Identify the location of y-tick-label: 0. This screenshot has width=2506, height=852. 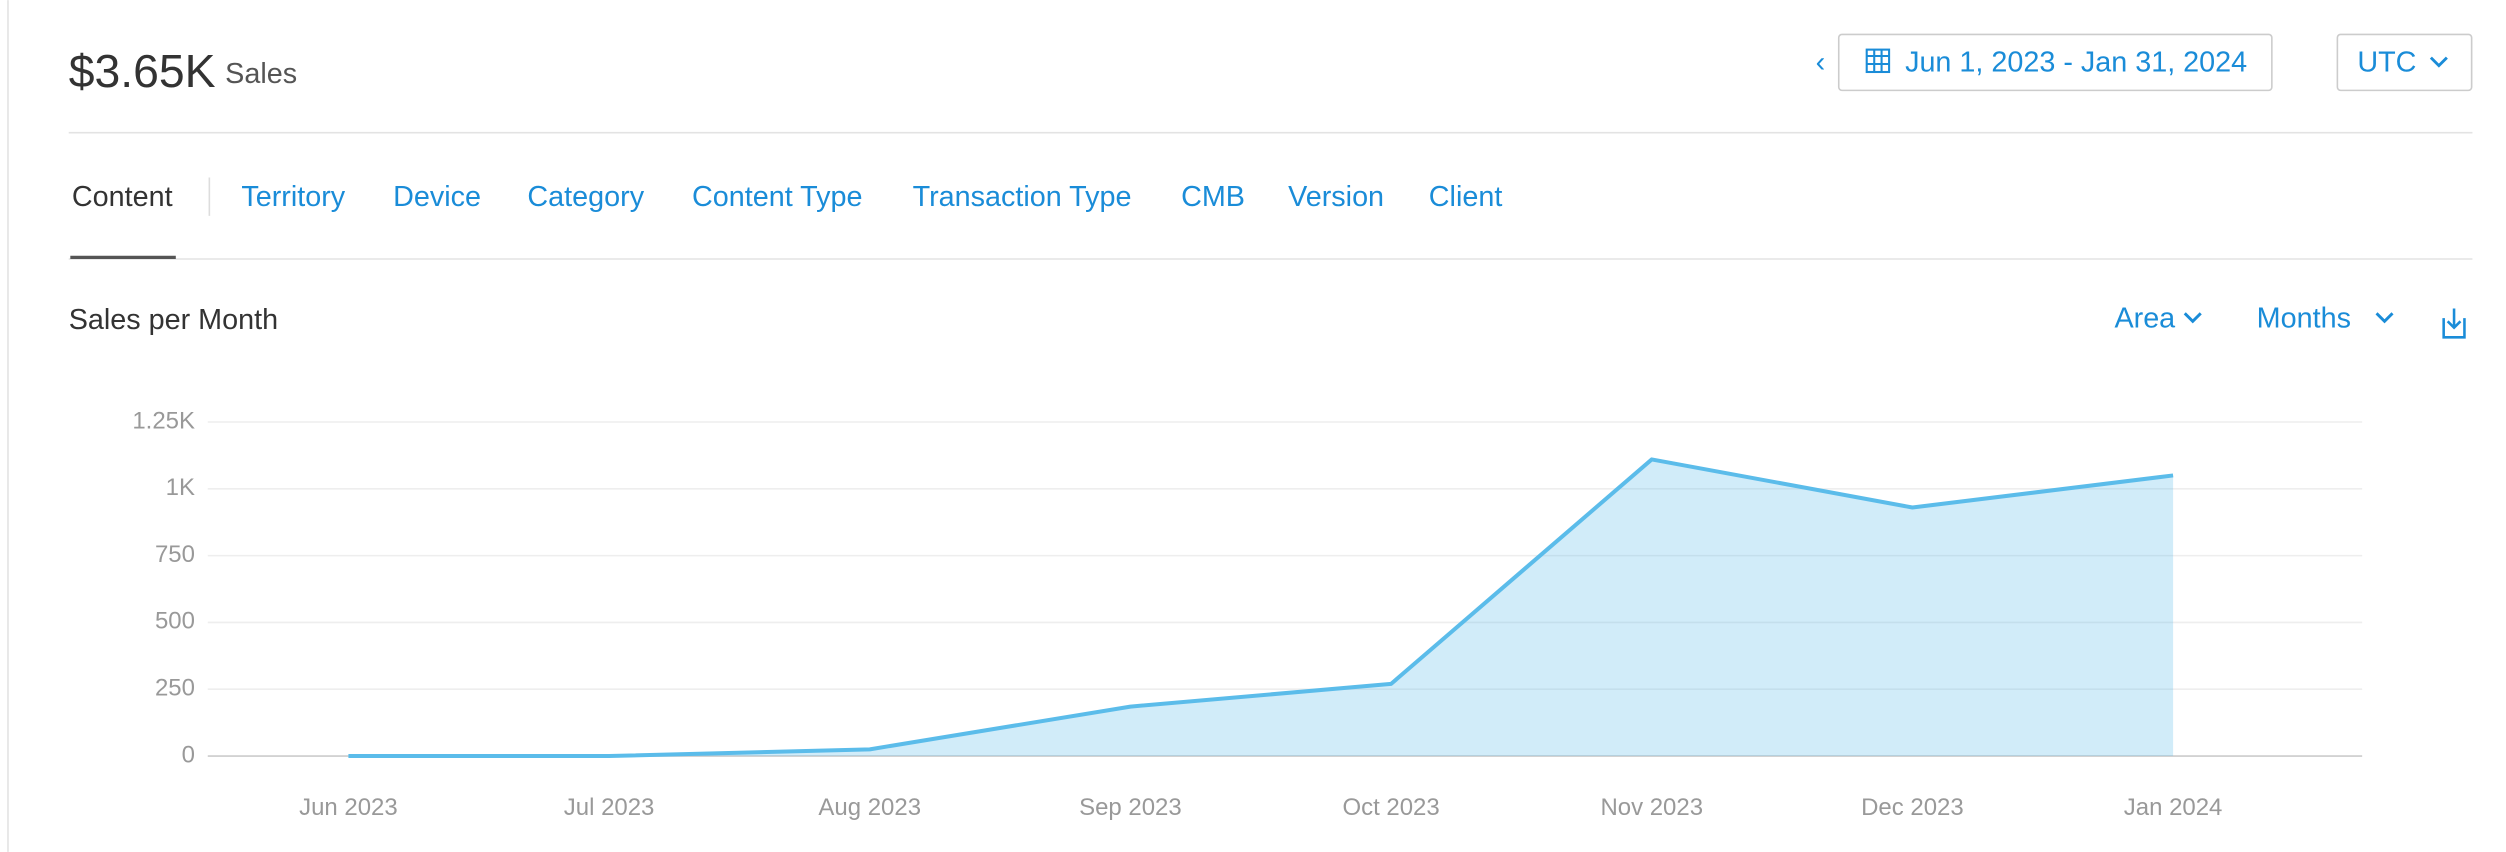
(188, 754).